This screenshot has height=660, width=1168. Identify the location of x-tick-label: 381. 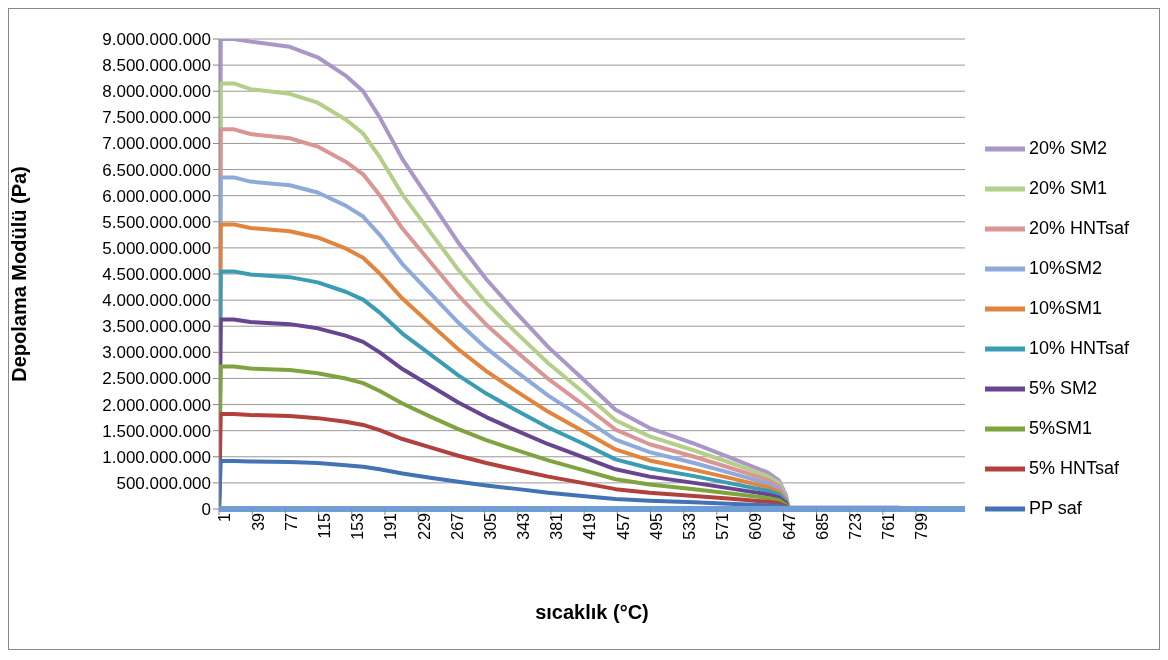
(557, 526).